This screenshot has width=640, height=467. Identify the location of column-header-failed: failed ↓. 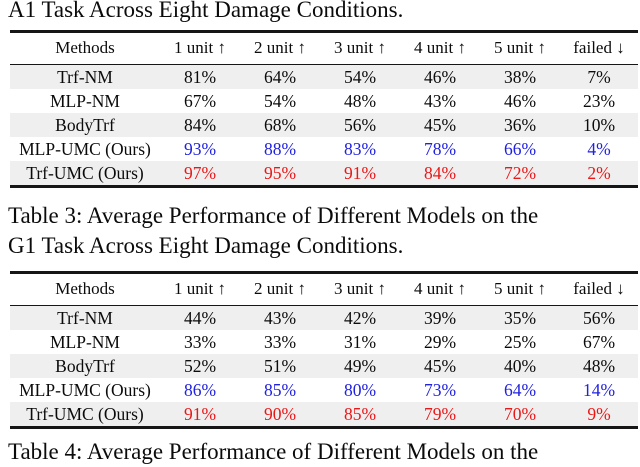
(599, 48).